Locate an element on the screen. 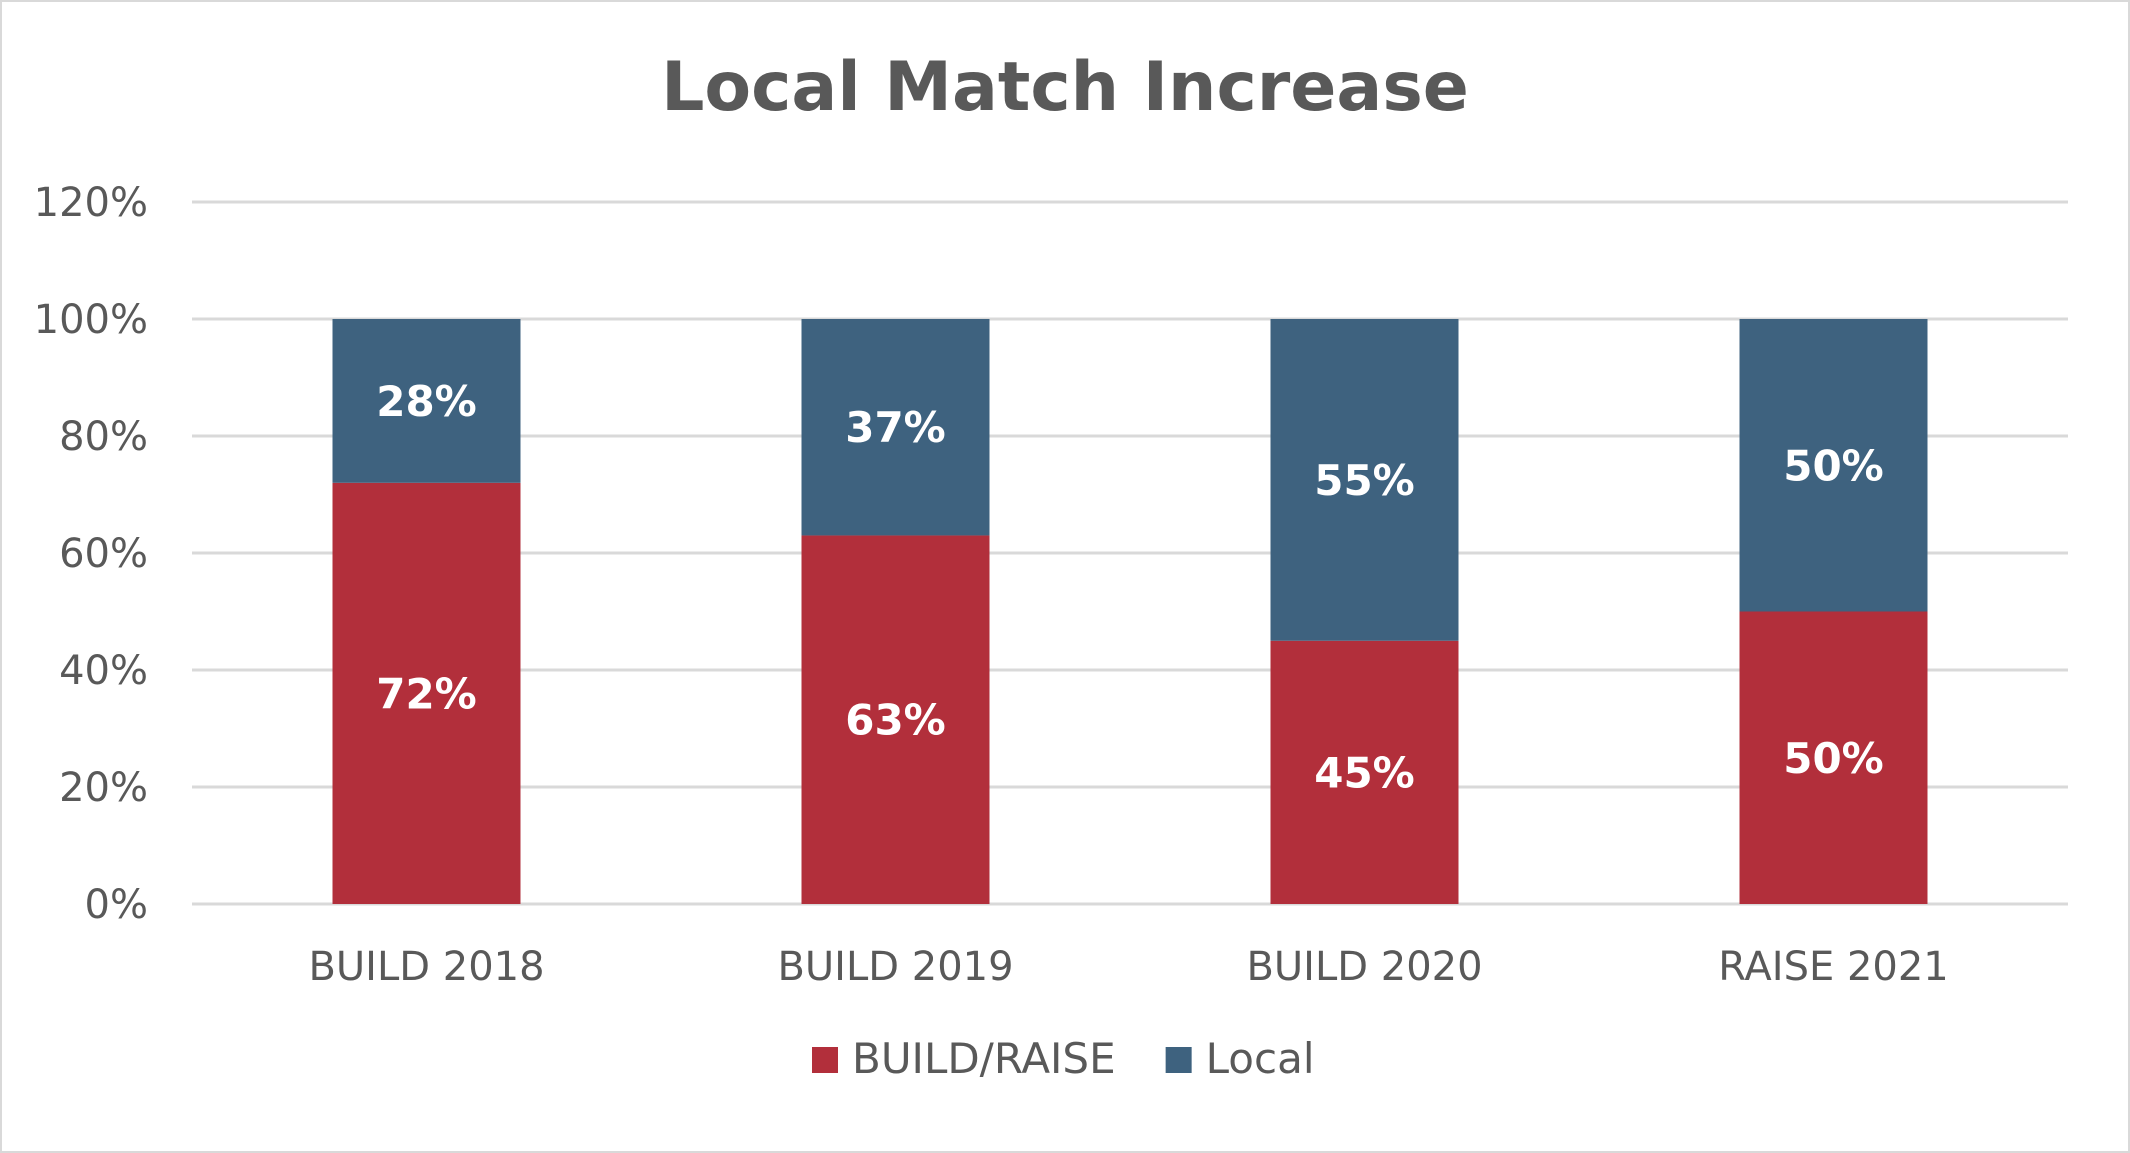  data-label: 72% is located at coordinates (426, 693).